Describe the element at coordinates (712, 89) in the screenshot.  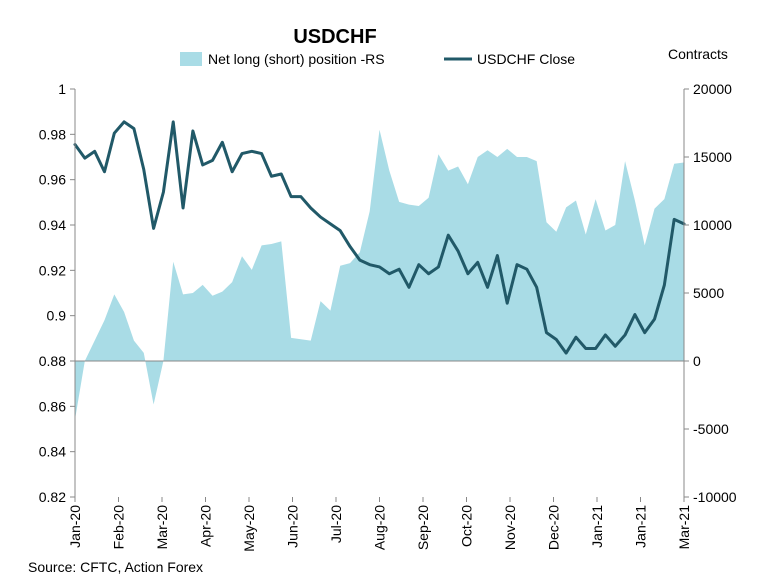
I see `right-tick-label: 20000` at that location.